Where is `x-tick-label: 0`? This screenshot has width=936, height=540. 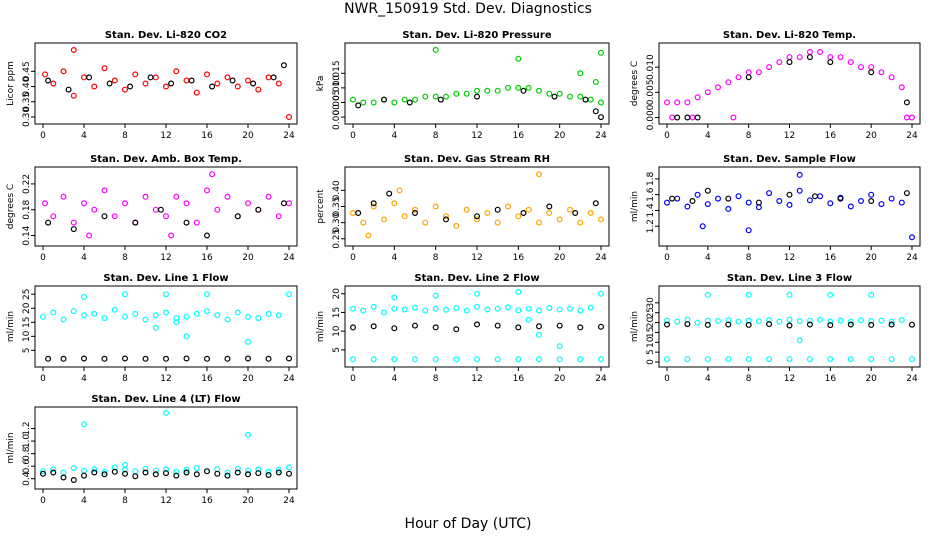
x-tick-label: 0 is located at coordinates (43, 258).